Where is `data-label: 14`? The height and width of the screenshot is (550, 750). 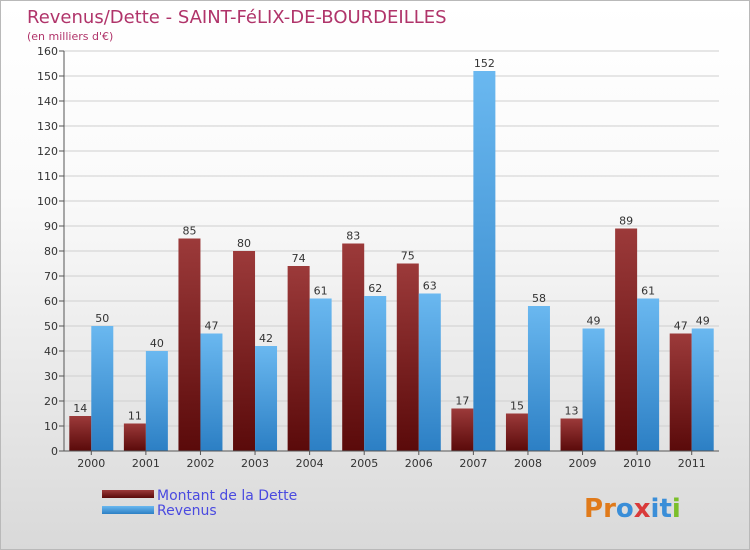
data-label: 14 is located at coordinates (80, 408).